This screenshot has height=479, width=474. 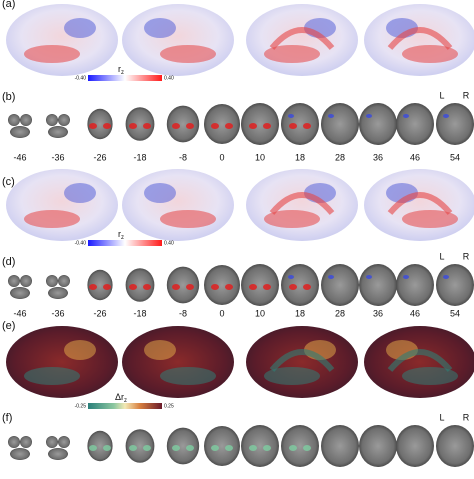 What do you see at coordinates (340, 157) in the screenshot?
I see `slice-label: 28` at bounding box center [340, 157].